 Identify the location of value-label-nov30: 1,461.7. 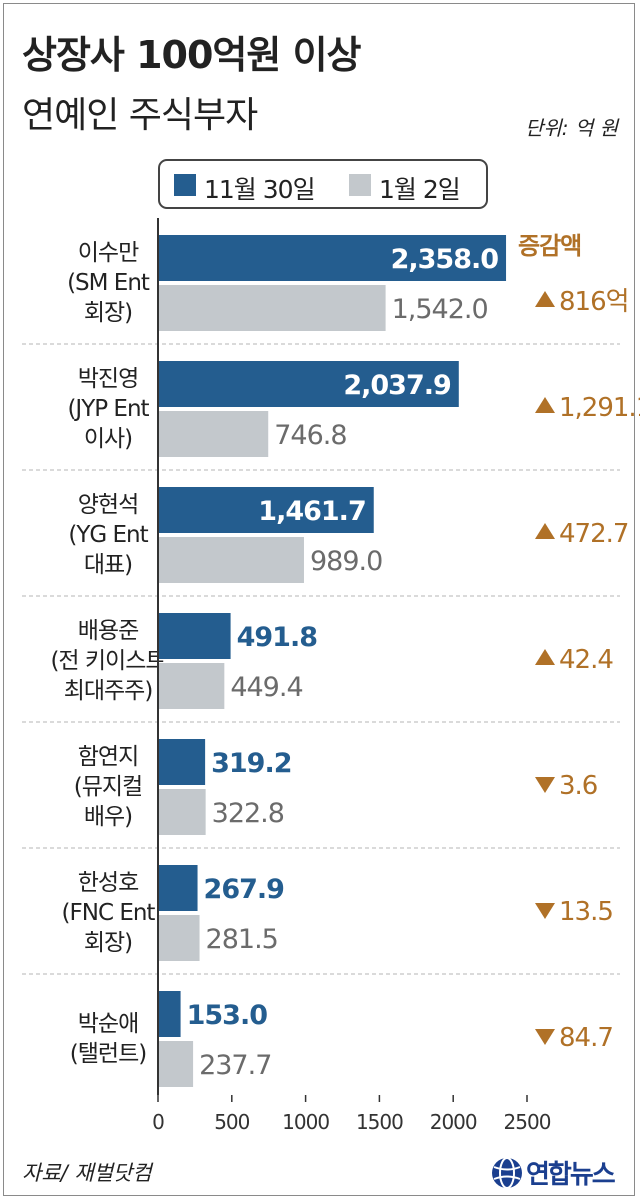
(311, 511).